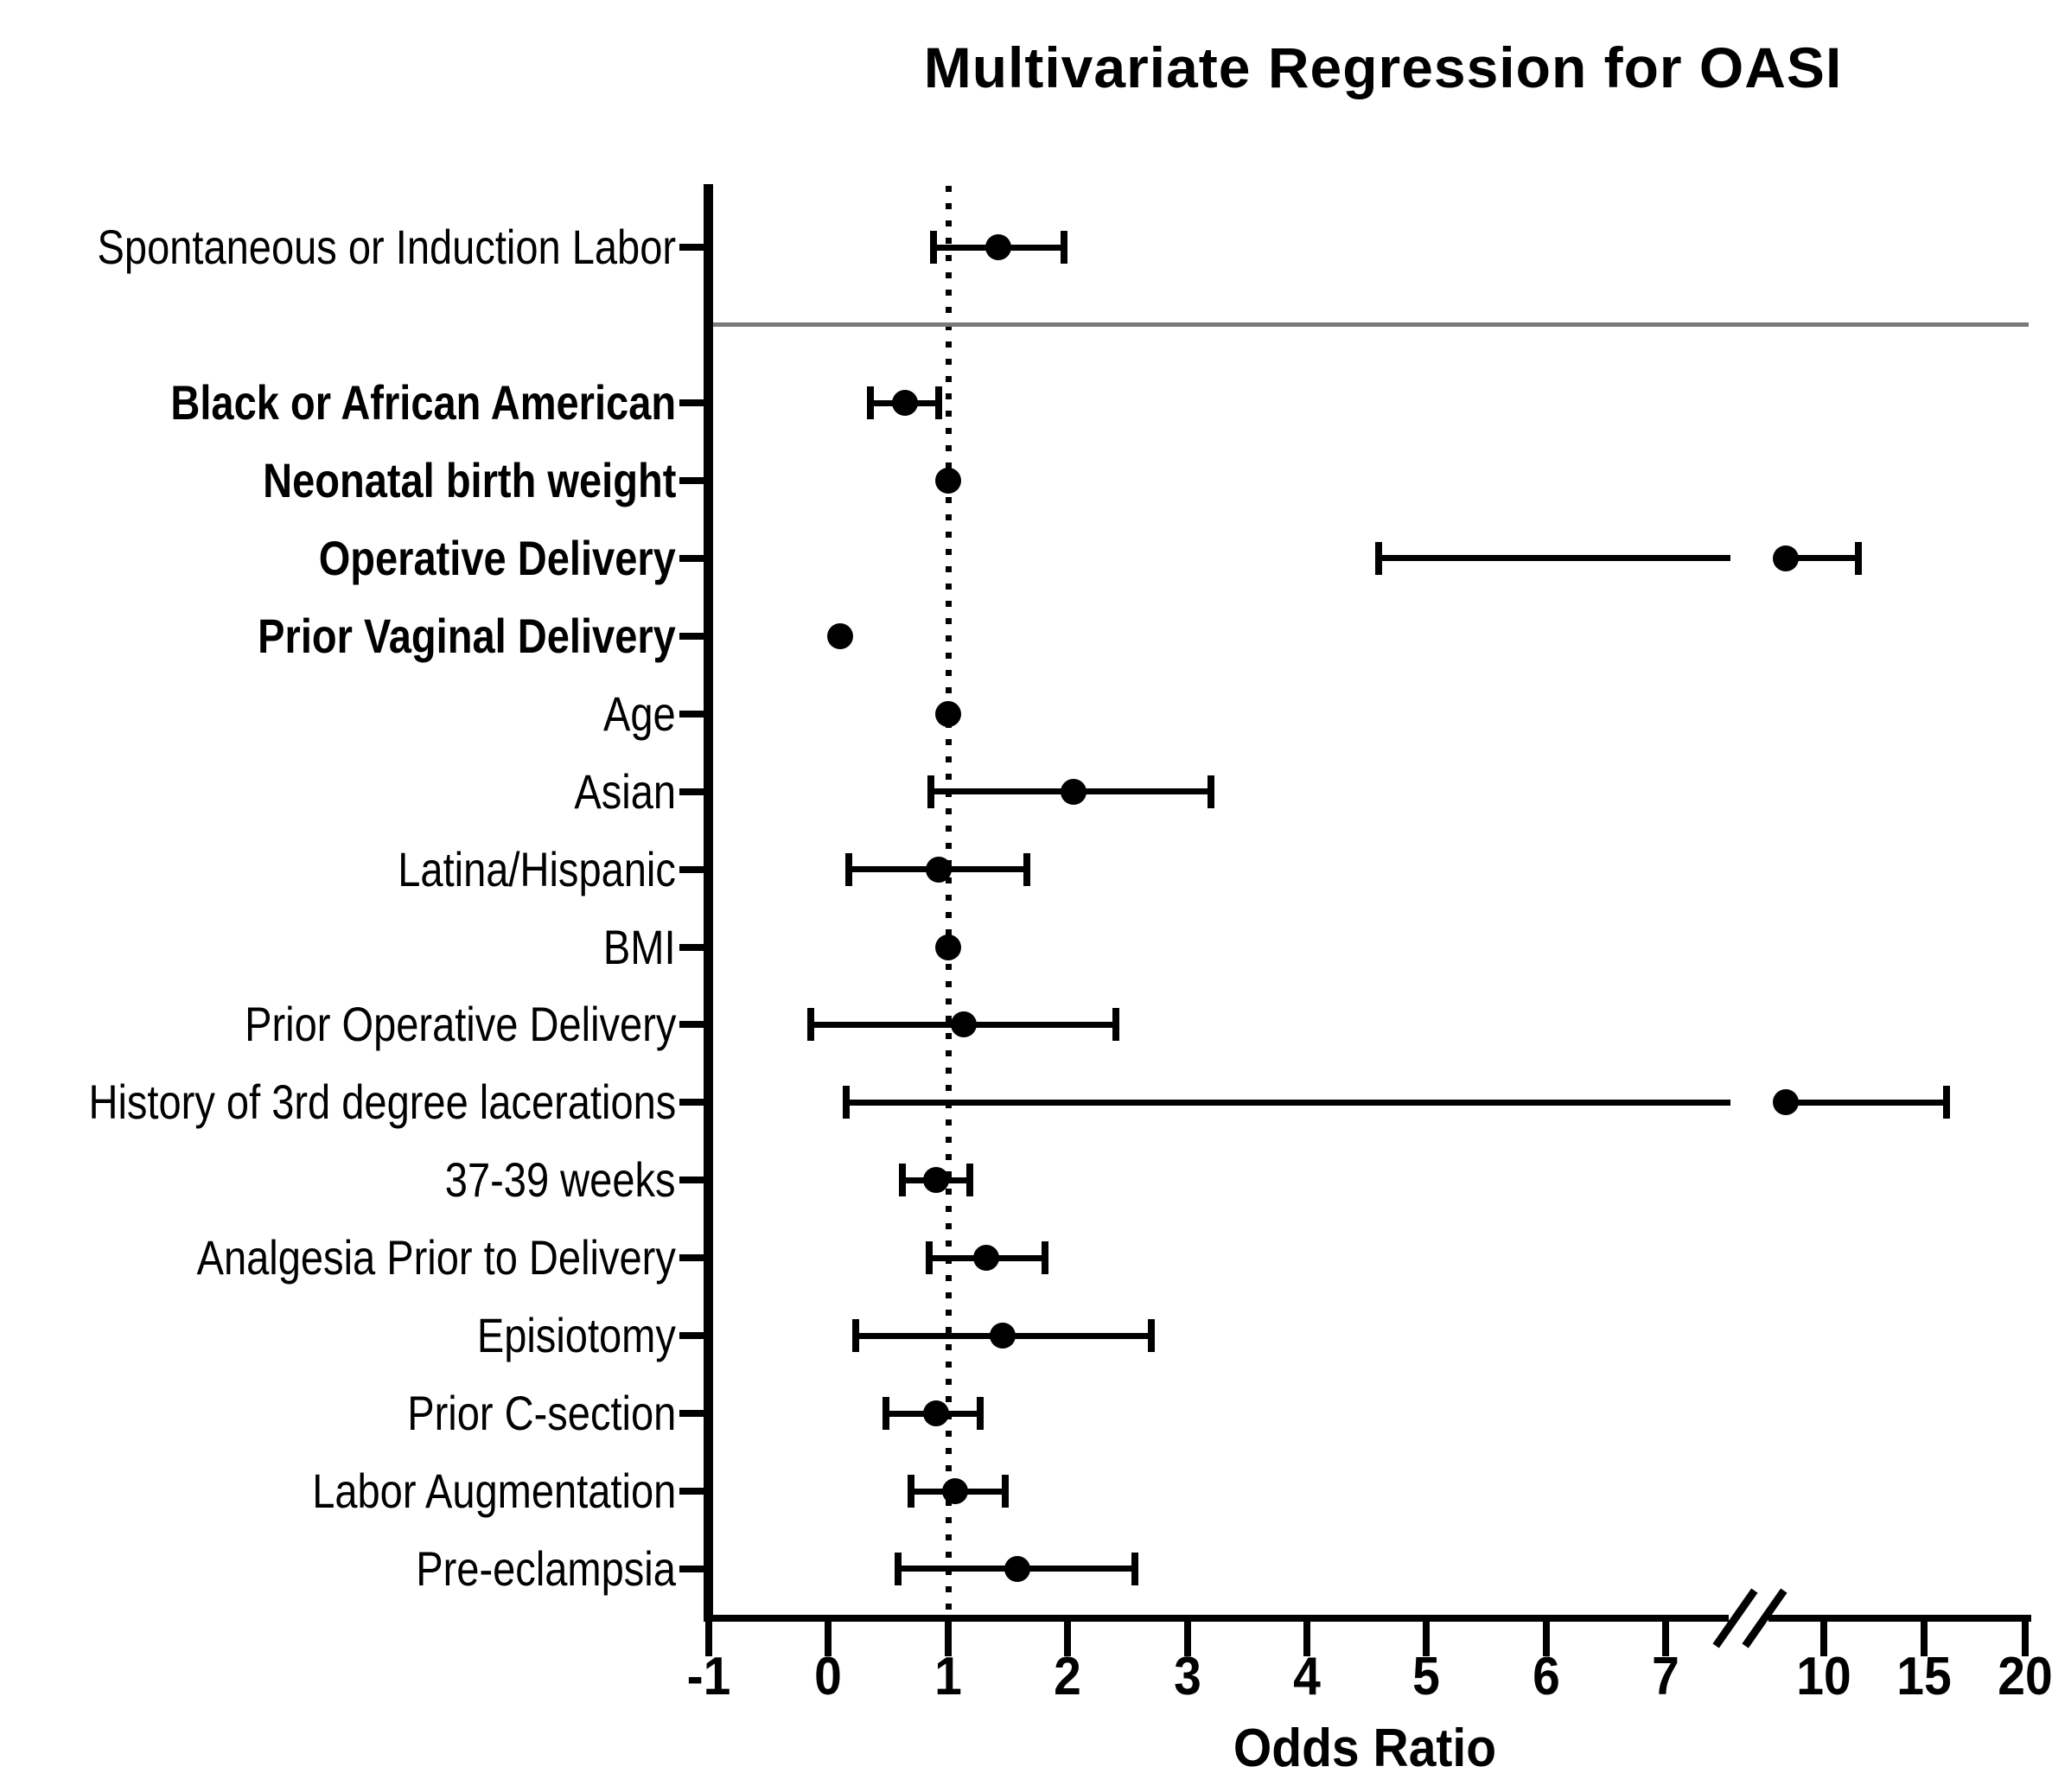 The image size is (2071, 1792). I want to click on row-label: Spontaneous or Induction Labor, so click(387, 247).